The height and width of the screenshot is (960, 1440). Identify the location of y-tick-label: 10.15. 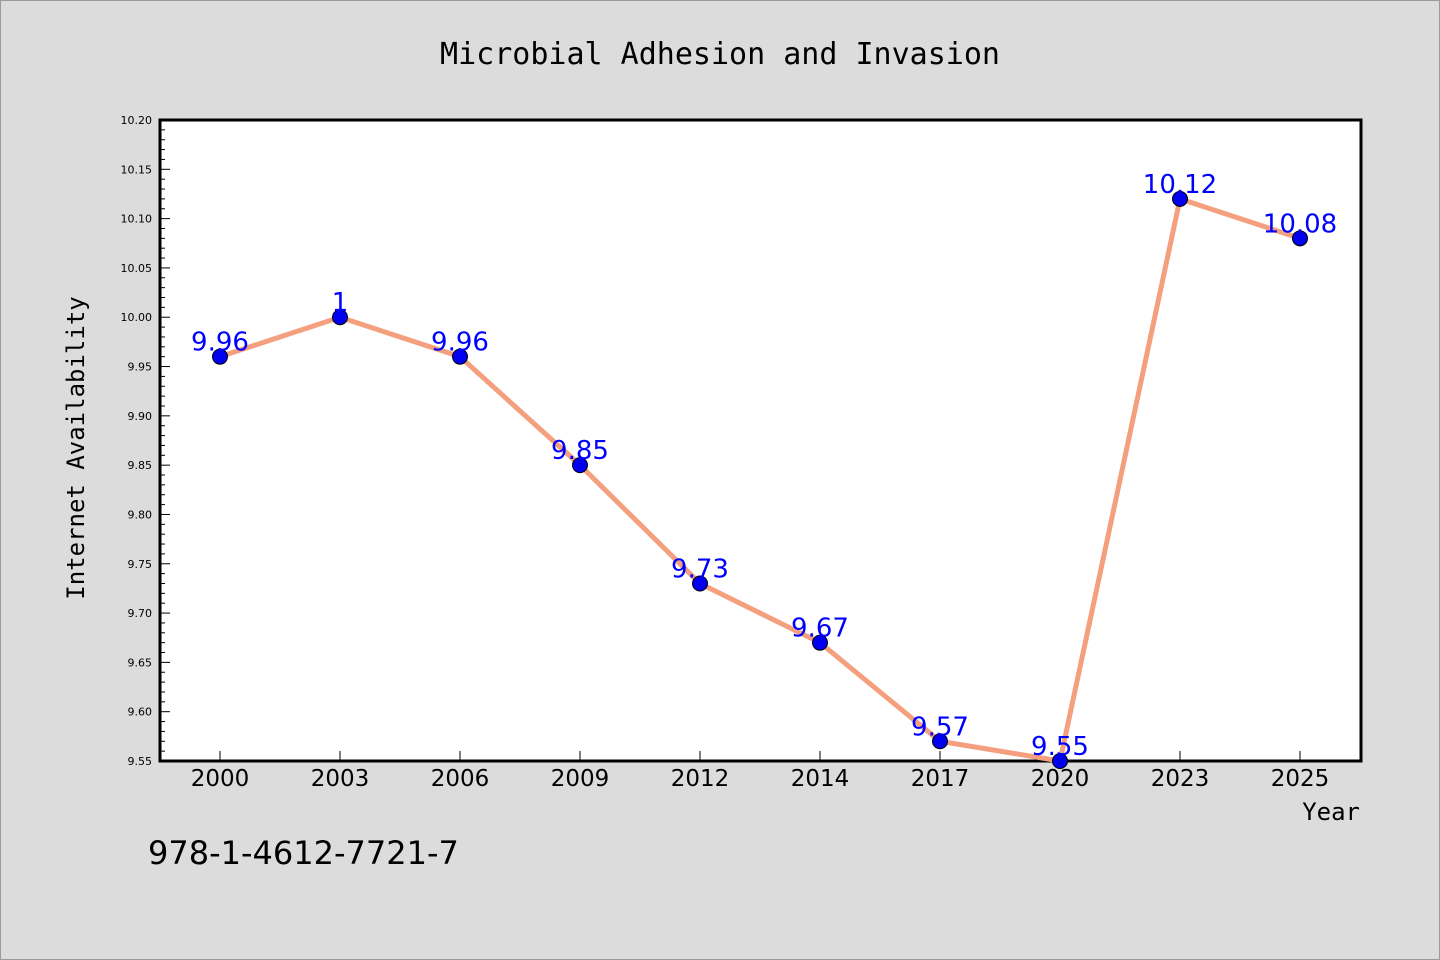
(137, 169).